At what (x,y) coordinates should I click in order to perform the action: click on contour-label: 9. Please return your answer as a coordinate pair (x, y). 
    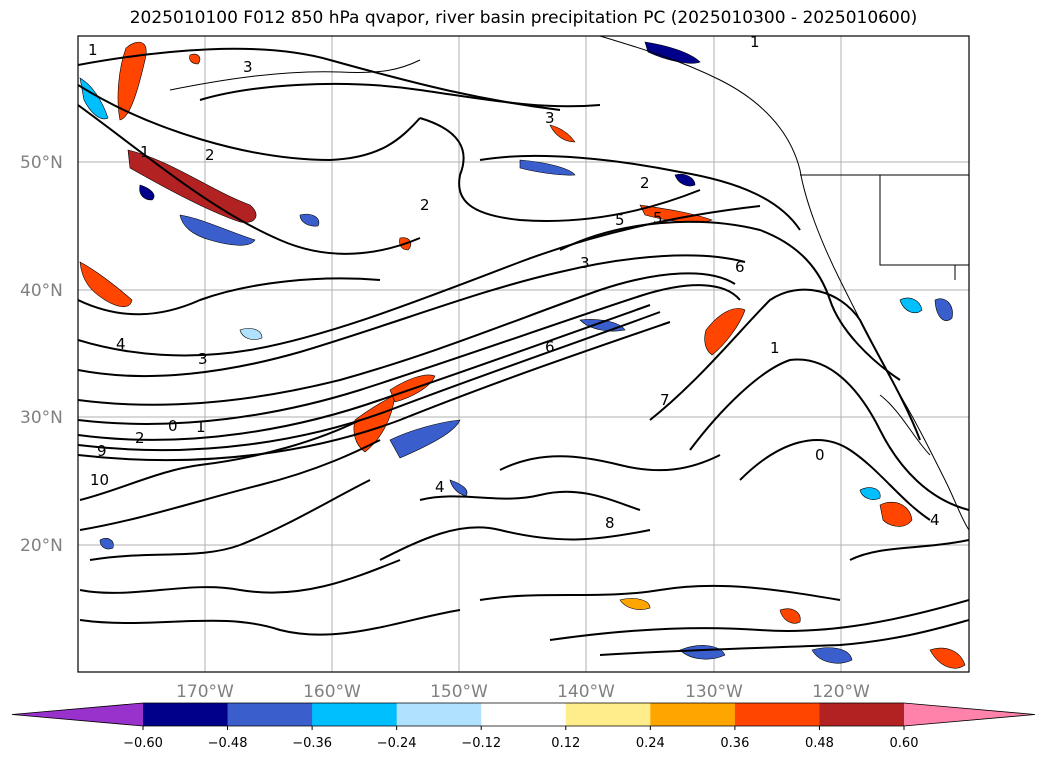
    Looking at the image, I should click on (102, 451).